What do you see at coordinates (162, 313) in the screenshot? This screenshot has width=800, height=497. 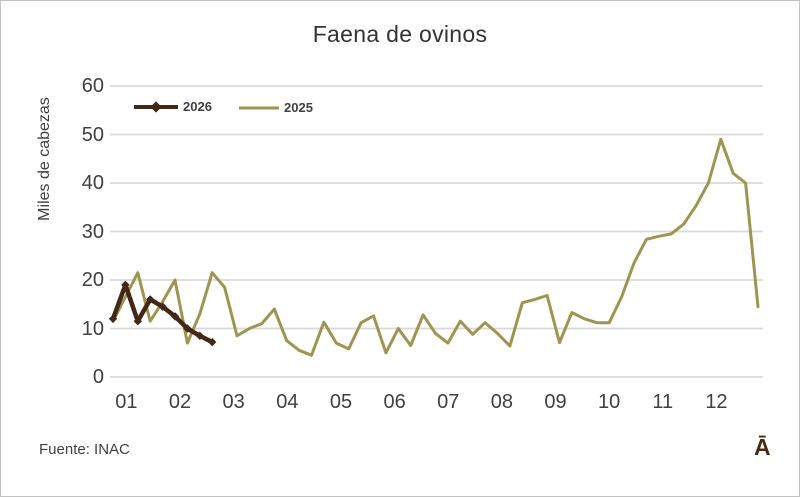 I see `series-line-2026` at bounding box center [162, 313].